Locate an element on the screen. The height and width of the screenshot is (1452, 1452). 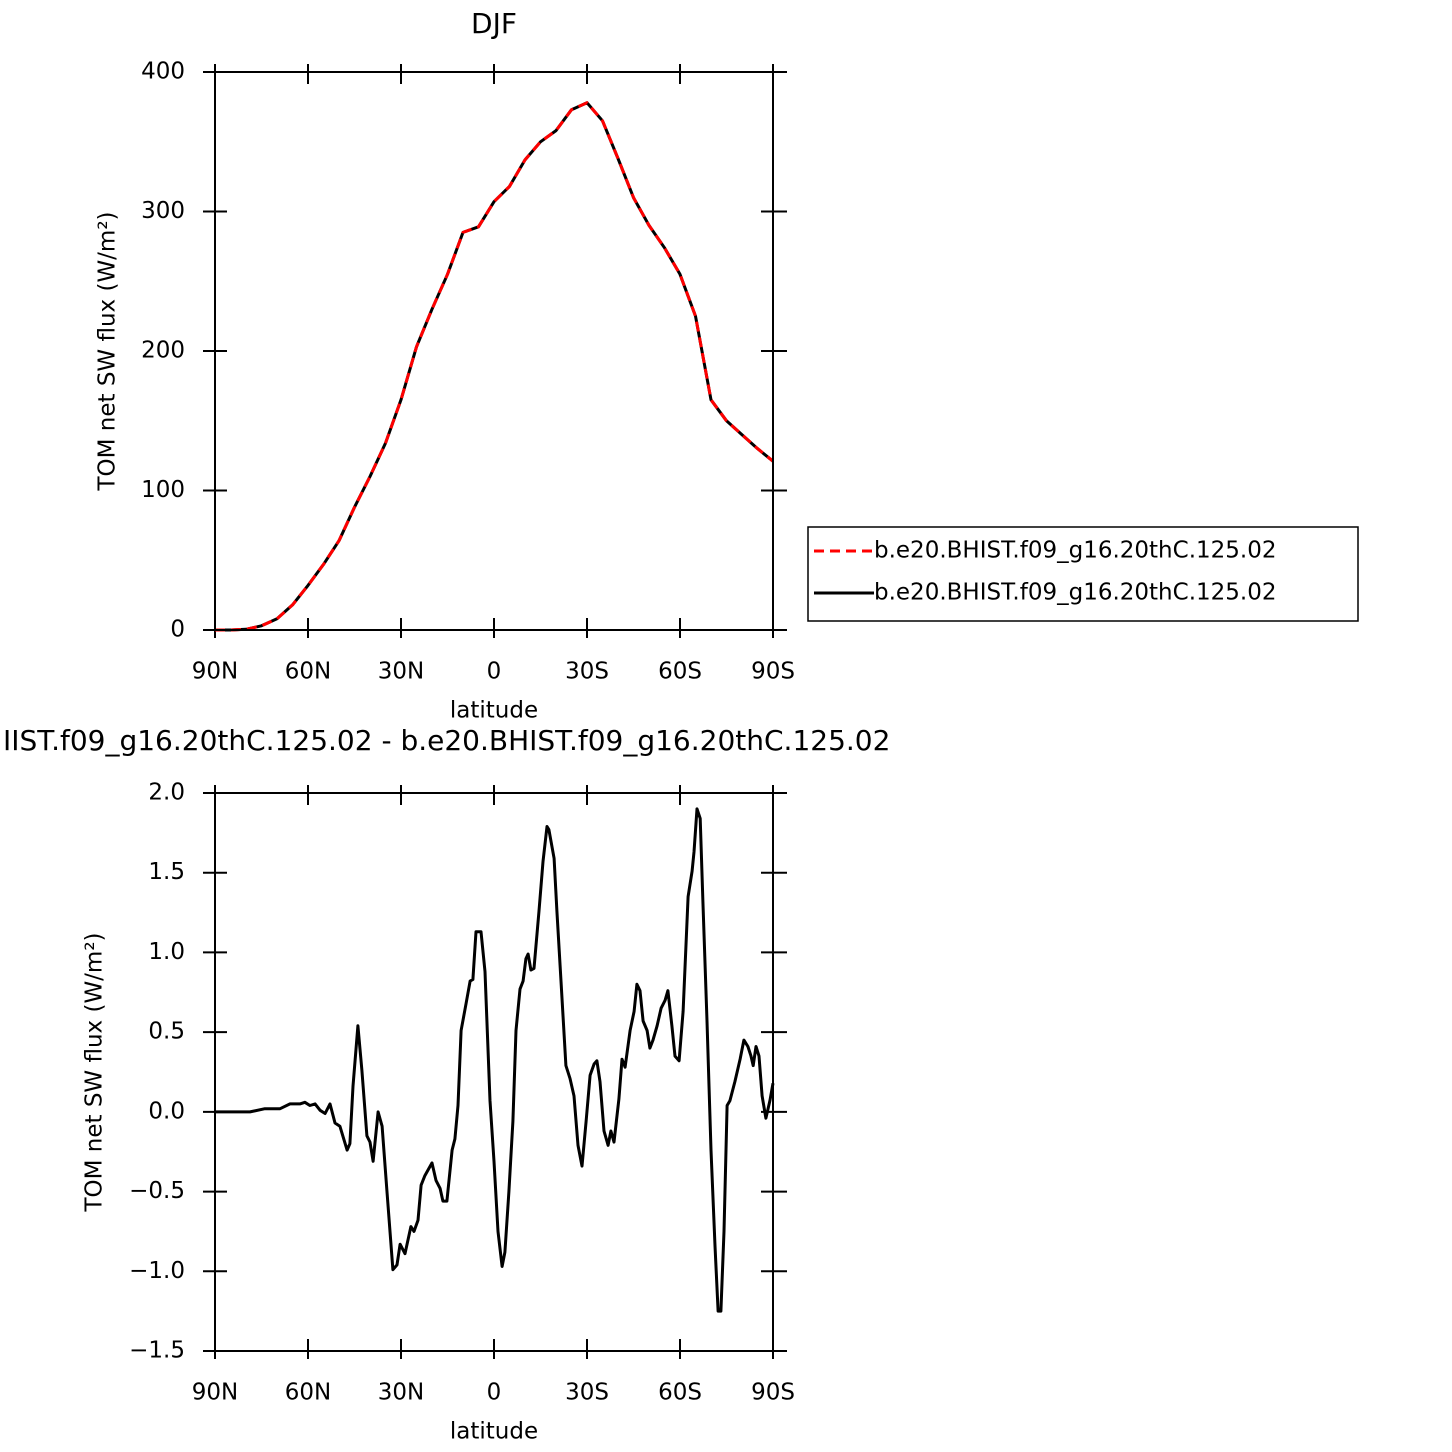
legend-box is located at coordinates (1083, 574).